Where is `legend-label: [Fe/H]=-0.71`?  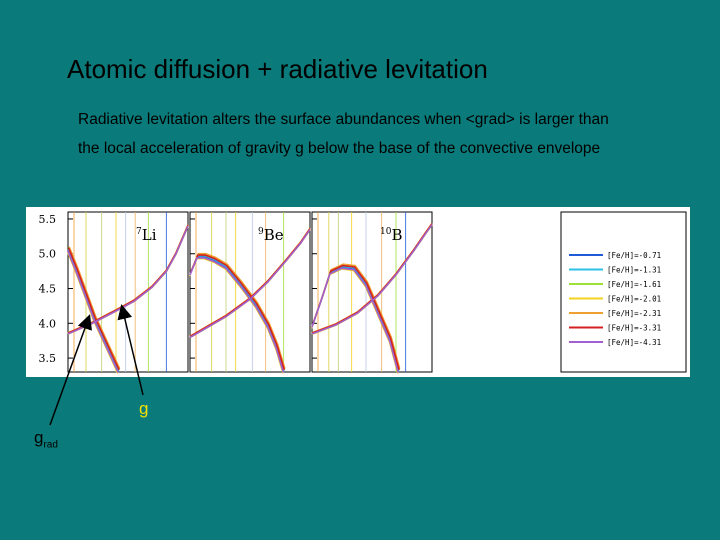 legend-label: [Fe/H]=-0.71 is located at coordinates (634, 255).